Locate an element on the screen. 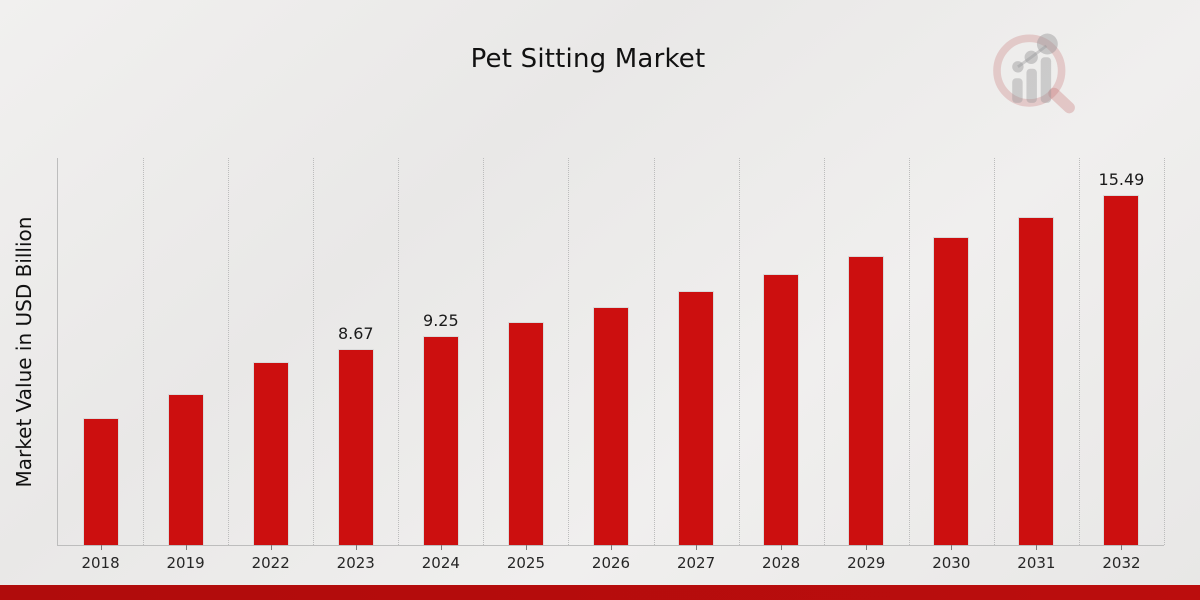 The image size is (1200, 600). bar-2025 is located at coordinates (525, 433).